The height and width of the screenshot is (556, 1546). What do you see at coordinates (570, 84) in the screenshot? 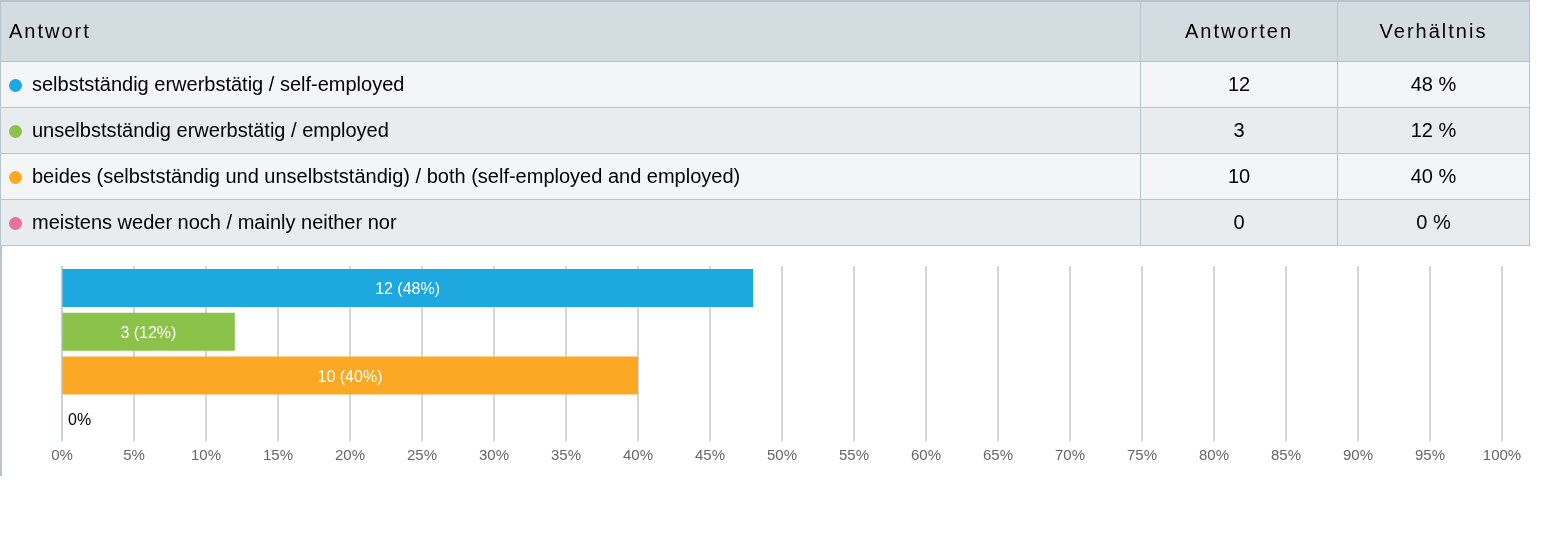
I see `legend-label: selbstständig erwerbstätig / self-employed` at bounding box center [570, 84].